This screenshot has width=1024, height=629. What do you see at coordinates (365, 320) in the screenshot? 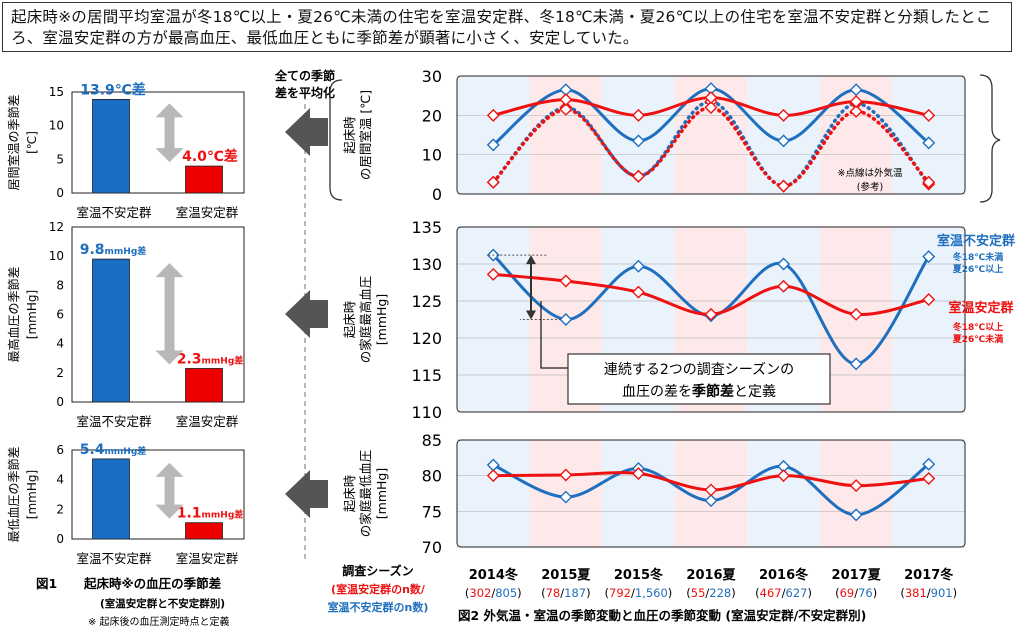
I see `y-axis-label: の家庭最高血圧` at bounding box center [365, 320].